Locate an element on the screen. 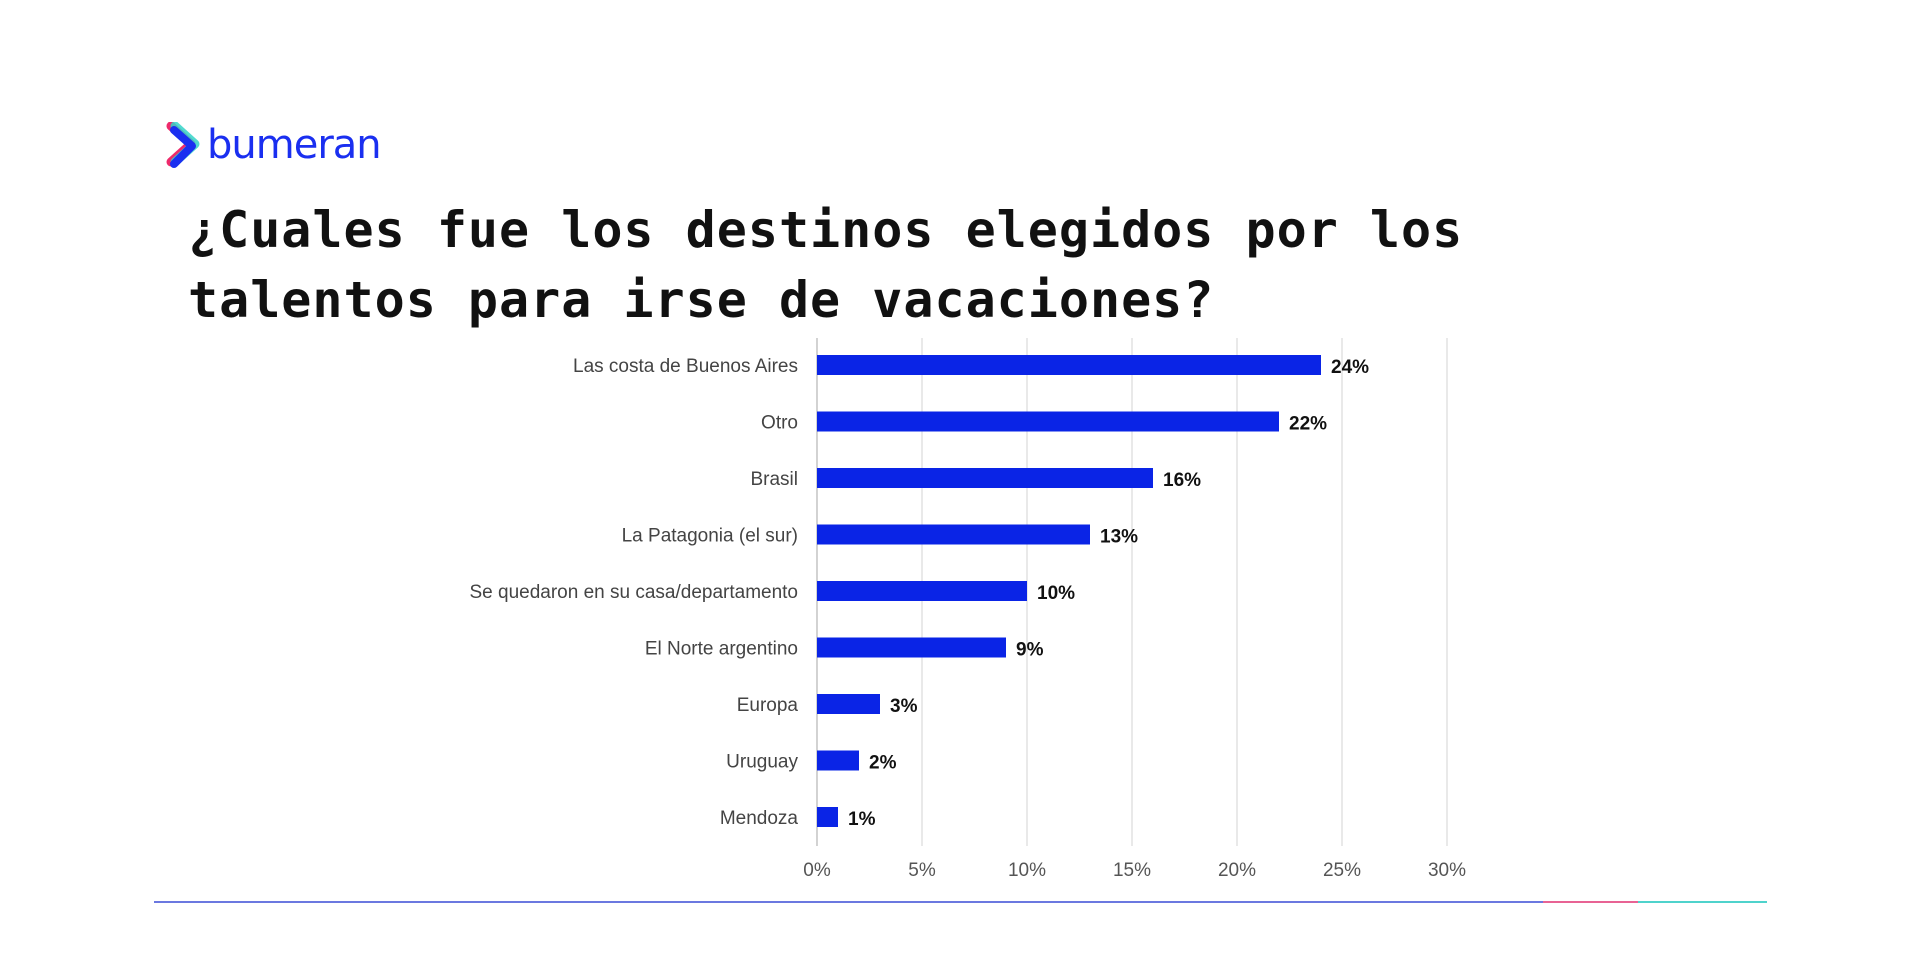  x-tick-label: 20% is located at coordinates (1237, 870).